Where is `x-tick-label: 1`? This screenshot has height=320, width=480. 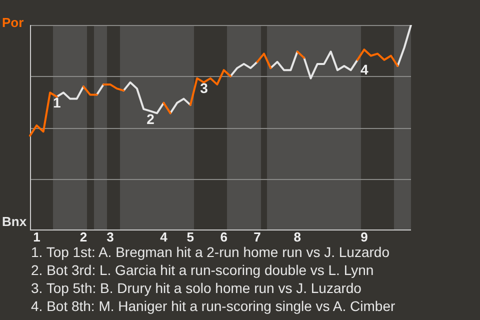 x-tick-label: 1 is located at coordinates (36, 236).